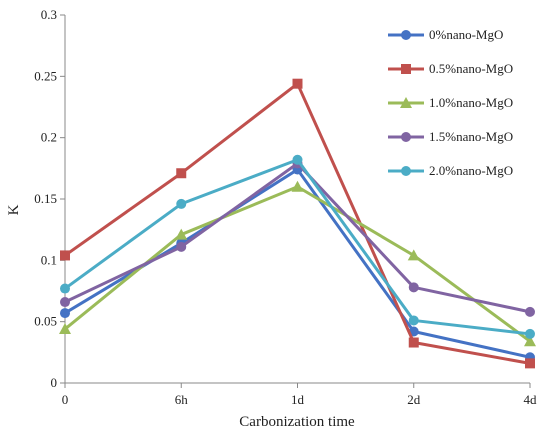 The width and height of the screenshot is (550, 435). Describe the element at coordinates (45, 198) in the screenshot. I see `y-tick-label: 0.15` at that location.